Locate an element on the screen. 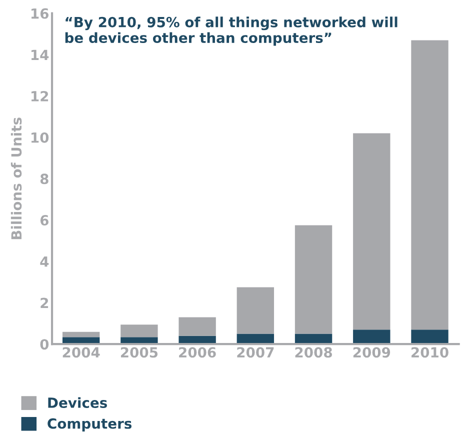 The width and height of the screenshot is (473, 444). y-axis-title: Billions of Units is located at coordinates (16, 179).